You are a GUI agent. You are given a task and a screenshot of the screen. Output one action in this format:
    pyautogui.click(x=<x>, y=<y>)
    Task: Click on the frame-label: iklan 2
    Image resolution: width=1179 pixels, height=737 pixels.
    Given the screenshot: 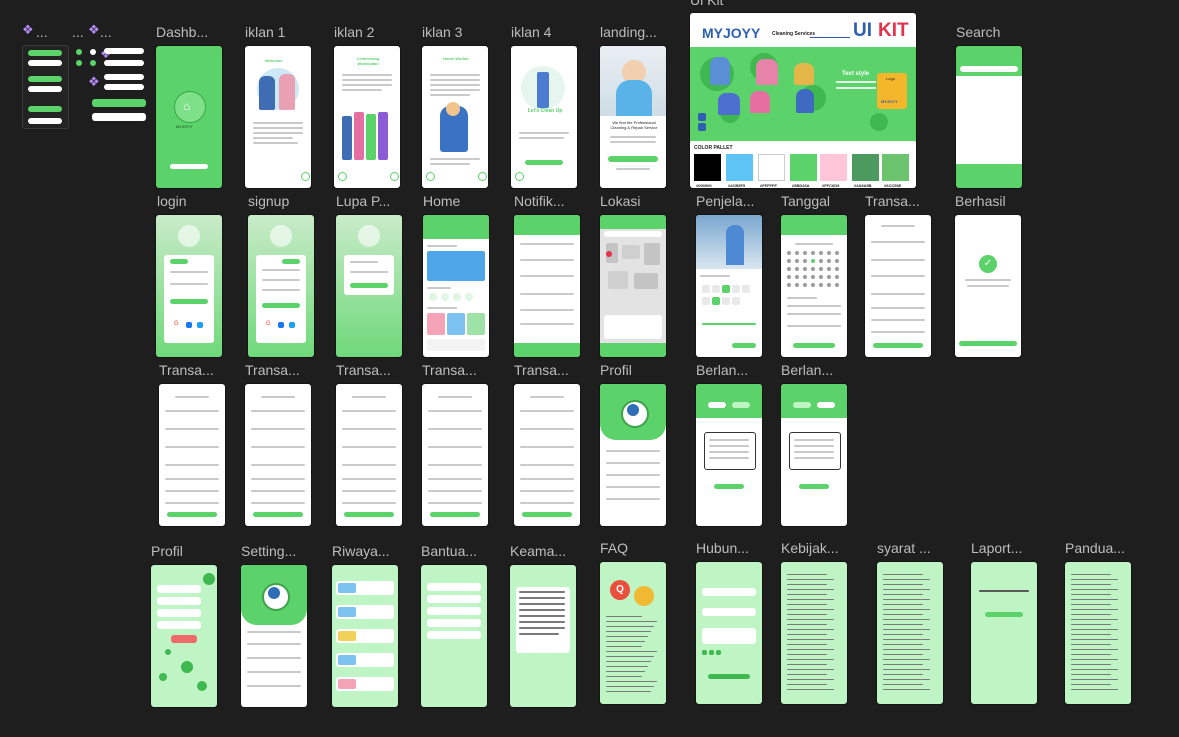 What is the action you would take?
    pyautogui.click(x=354, y=32)
    